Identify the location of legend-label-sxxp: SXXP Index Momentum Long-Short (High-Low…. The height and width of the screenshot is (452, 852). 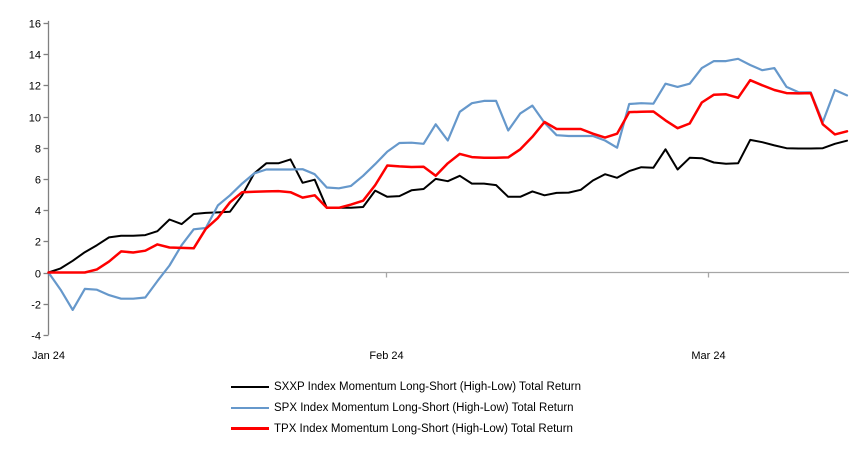
(428, 386).